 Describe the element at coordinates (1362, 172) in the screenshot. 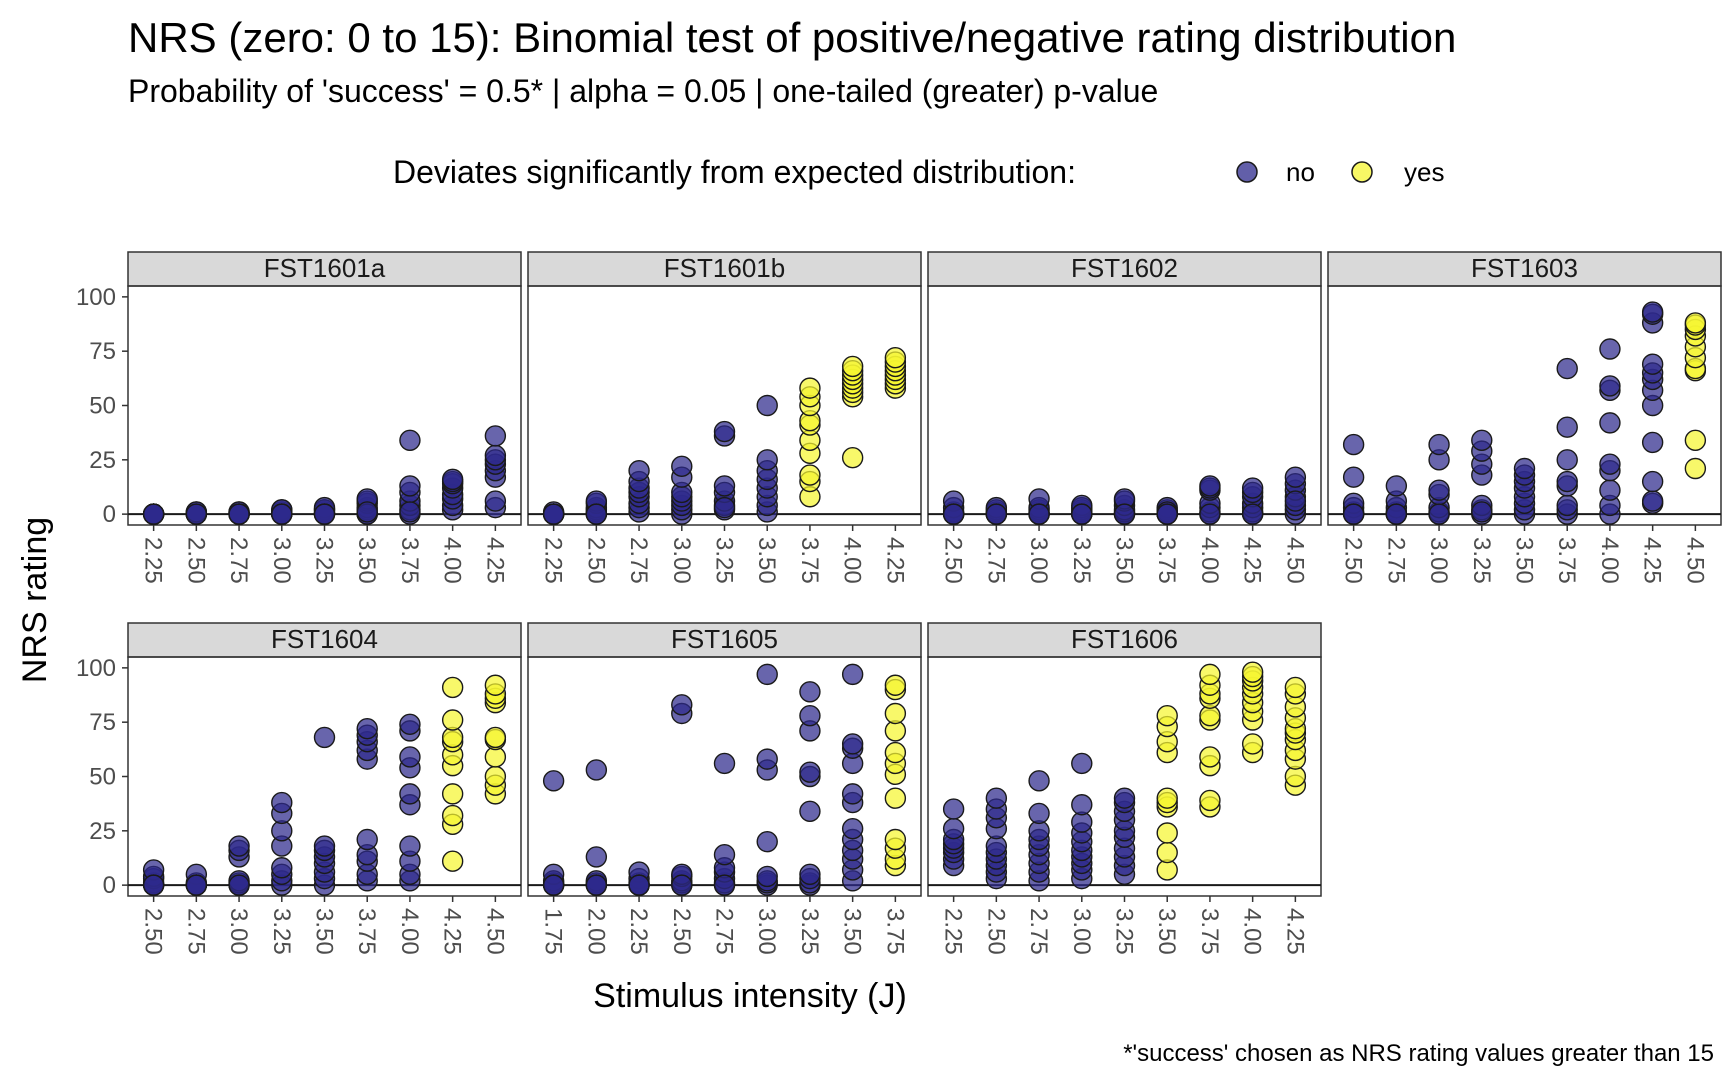

I see `legend-marker-yes` at that location.